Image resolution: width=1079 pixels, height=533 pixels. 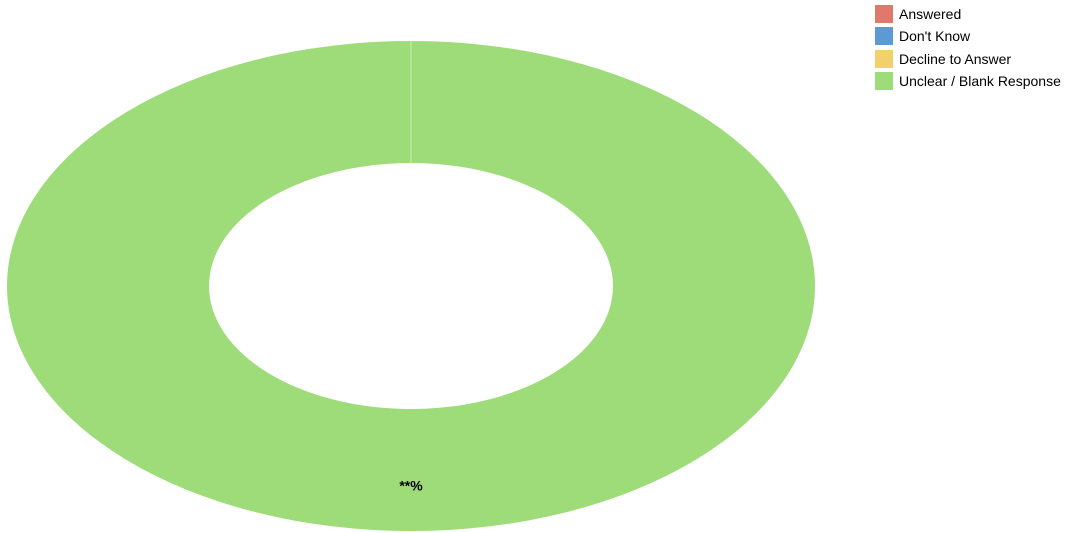 I want to click on legend-swatch-answered, so click(x=884, y=14).